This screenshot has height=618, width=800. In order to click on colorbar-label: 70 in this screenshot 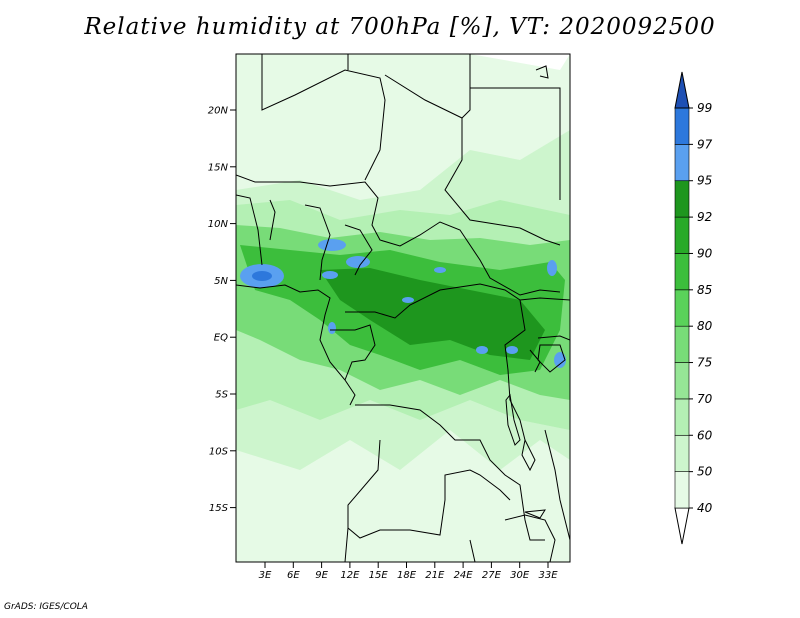, I will do `click(705, 399)`.